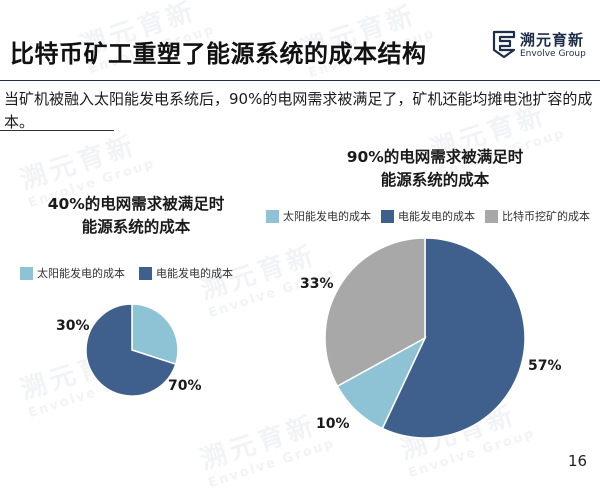 The width and height of the screenshot is (600, 492). I want to click on legend-swatch-mining, so click(491, 216).